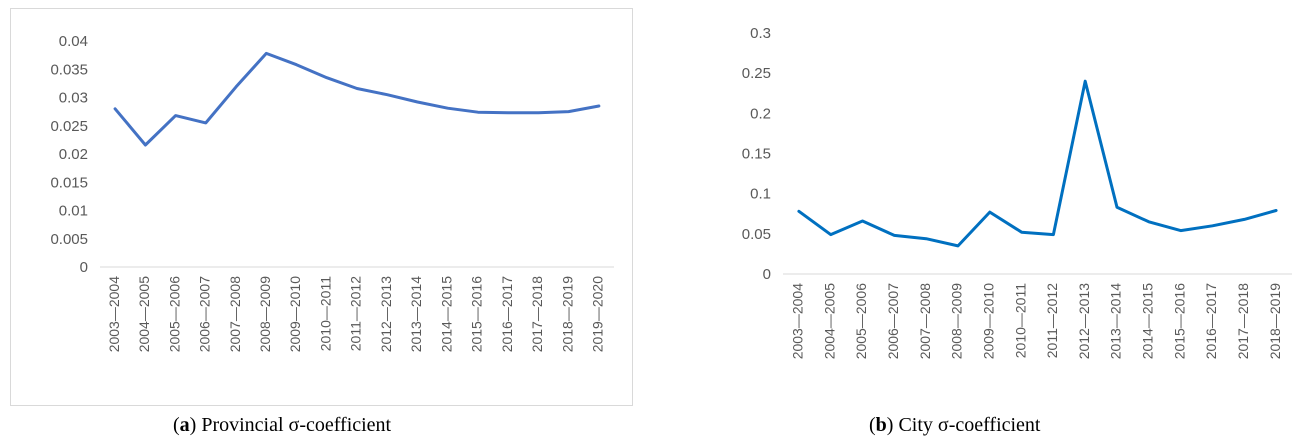 The image size is (1299, 446). I want to click on city-x-tick-label: 2007—2008, so click(925, 321).